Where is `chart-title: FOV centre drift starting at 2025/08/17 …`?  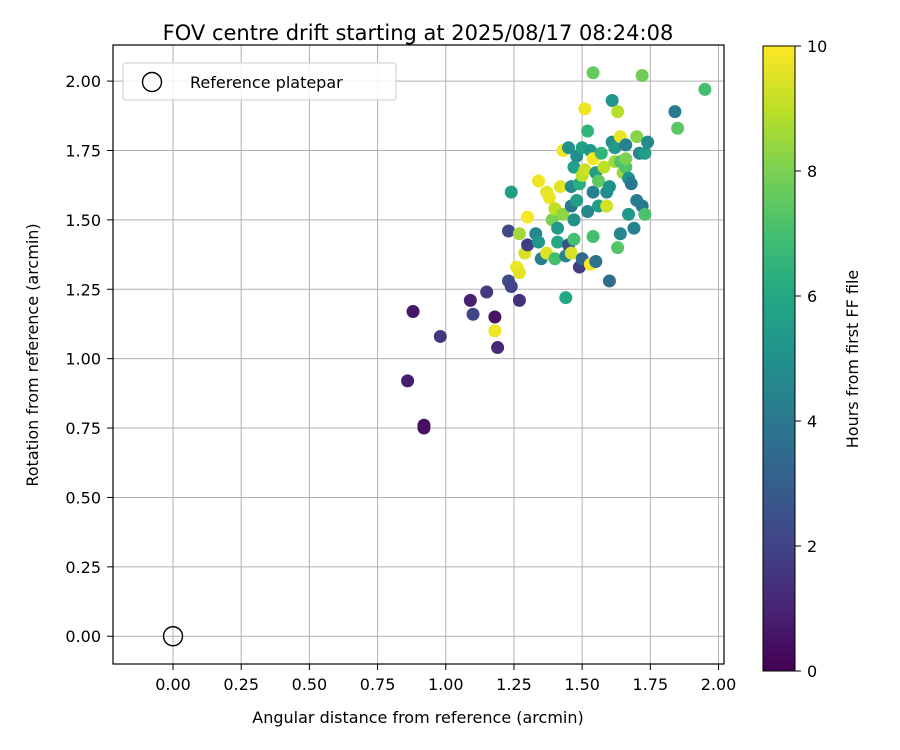
chart-title: FOV centre drift starting at 2025/08/17 … is located at coordinates (418, 33).